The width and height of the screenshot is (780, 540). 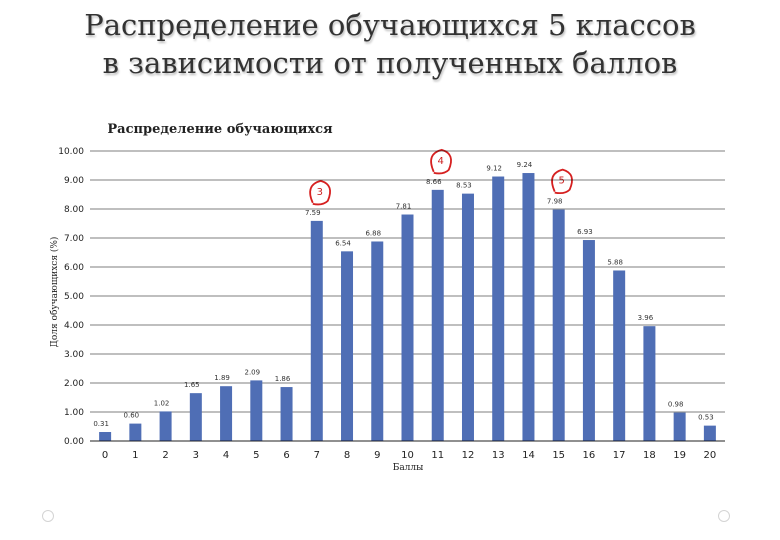 What do you see at coordinates (498, 455) in the screenshot?
I see `x-tick-label: 13` at bounding box center [498, 455].